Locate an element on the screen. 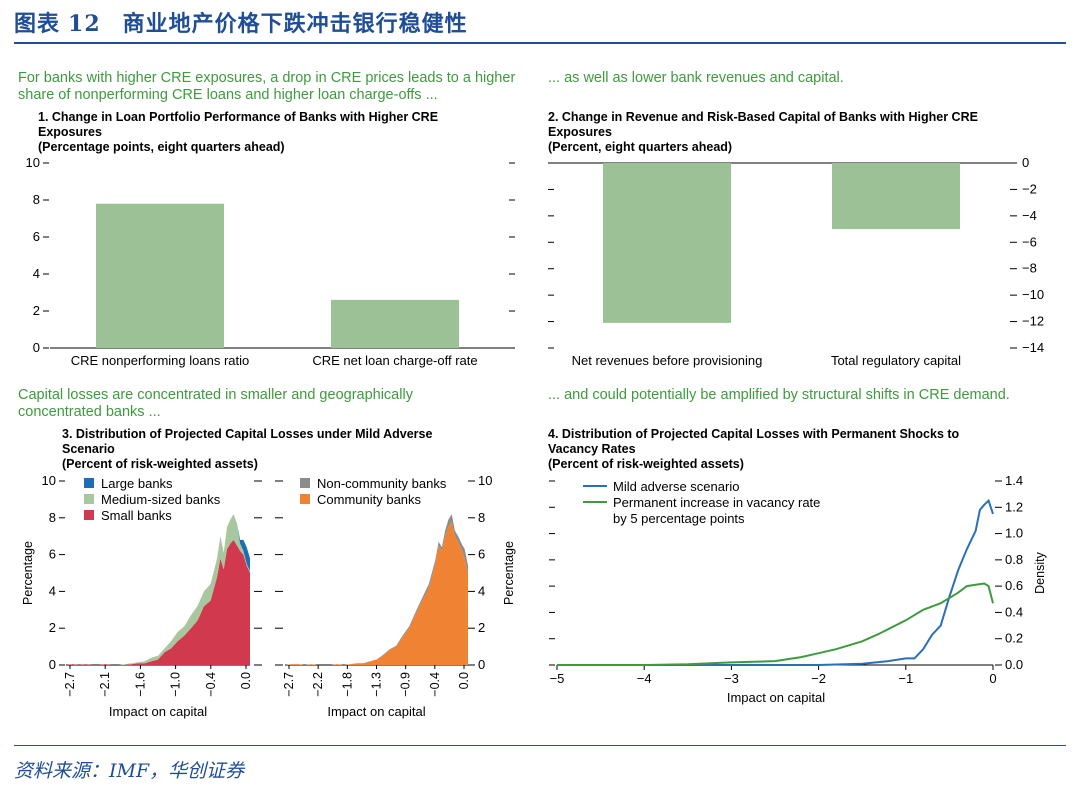 The image size is (1080, 795). panel1-ytick-label-0: 0 is located at coordinates (36, 347).